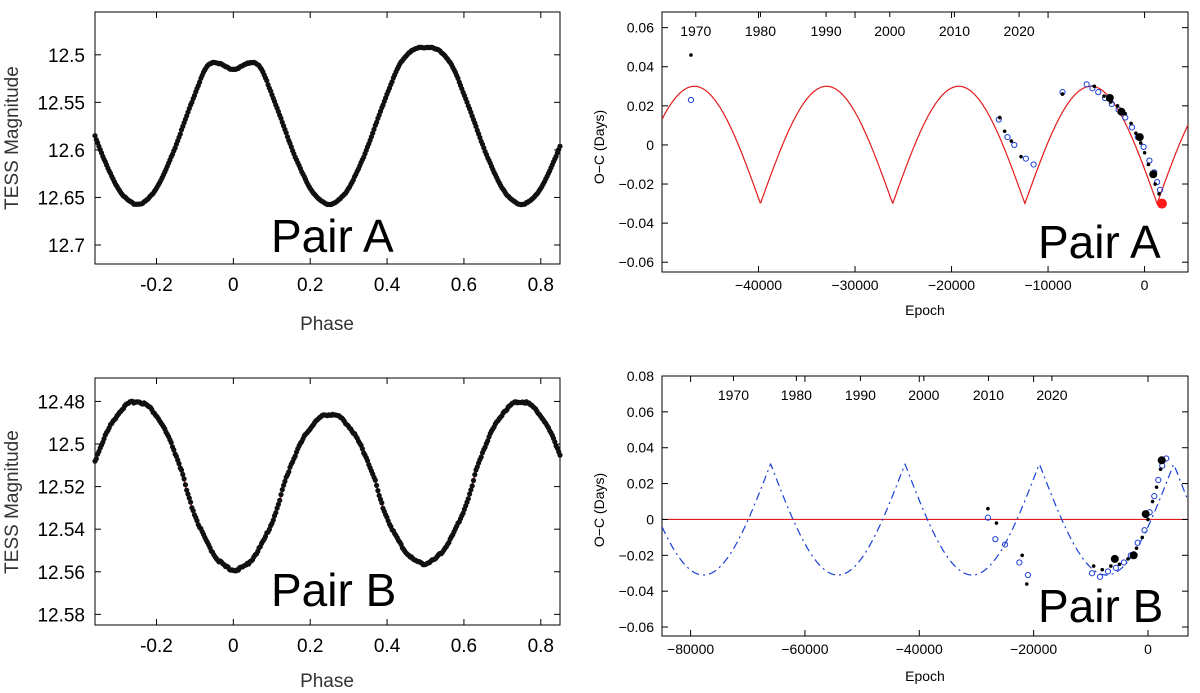 The image size is (1200, 693). Describe the element at coordinates (1048, 285) in the screenshot. I see `oc-a-xtick-label: −10000` at that location.